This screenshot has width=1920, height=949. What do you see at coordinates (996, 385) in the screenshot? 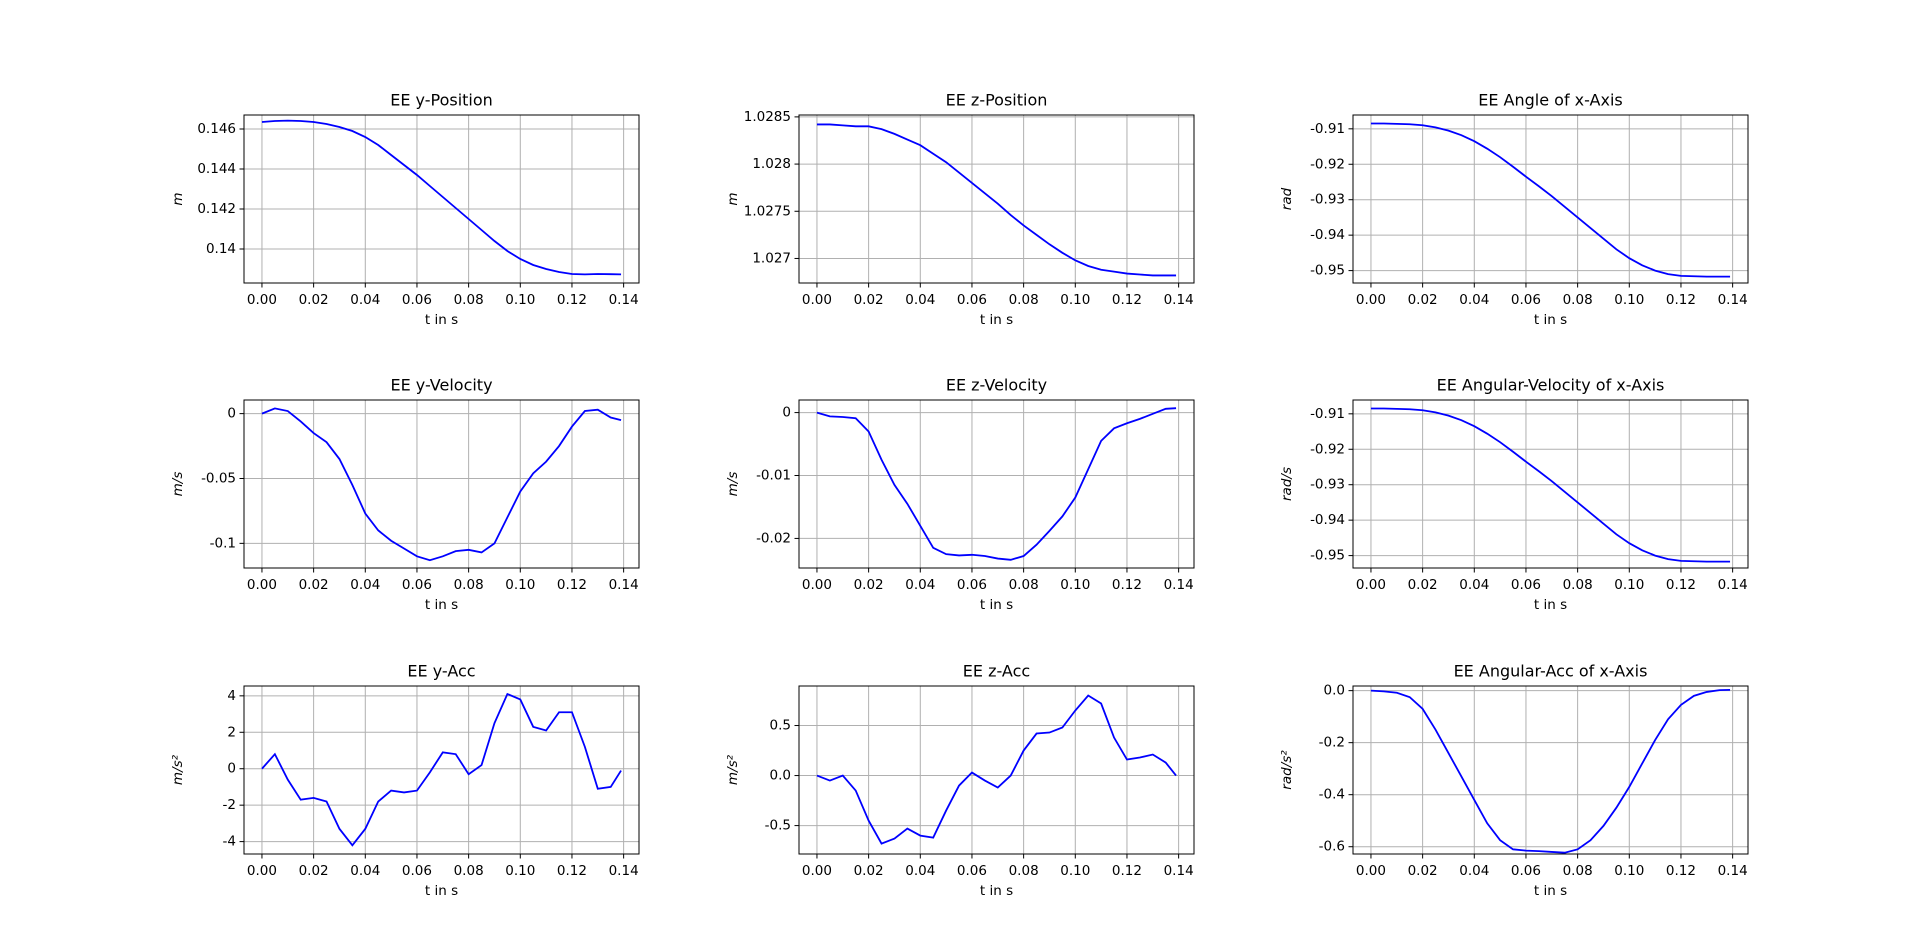
I see `chart-title: EE z-Velocity` at bounding box center [996, 385].